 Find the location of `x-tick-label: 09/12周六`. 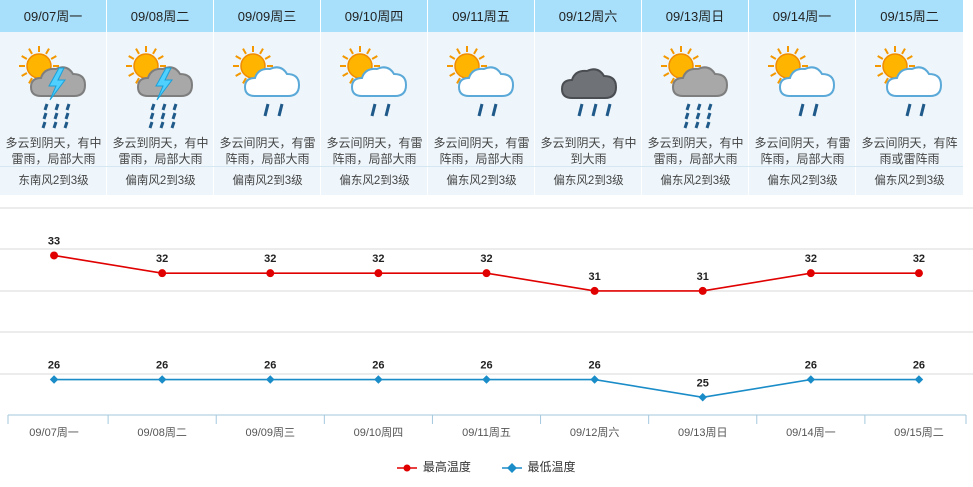

x-tick-label: 09/12周六 is located at coordinates (595, 432).